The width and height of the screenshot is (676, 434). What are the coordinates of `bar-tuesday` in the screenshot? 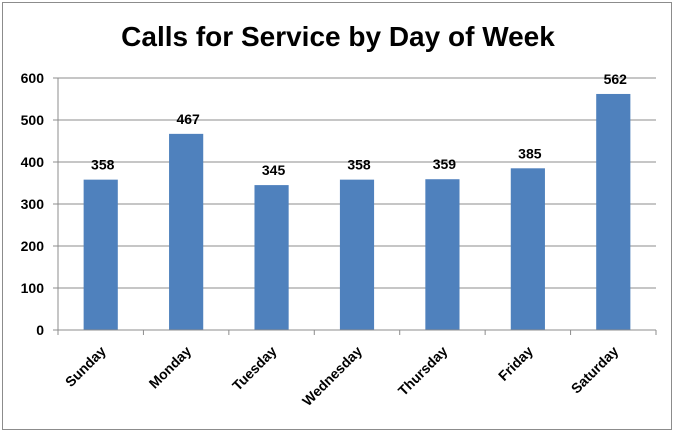 It's located at (271, 257).